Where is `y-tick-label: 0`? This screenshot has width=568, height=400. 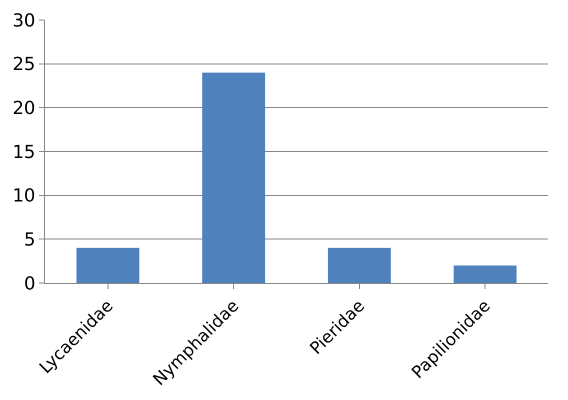
y-tick-label: 0 is located at coordinates (30, 283).